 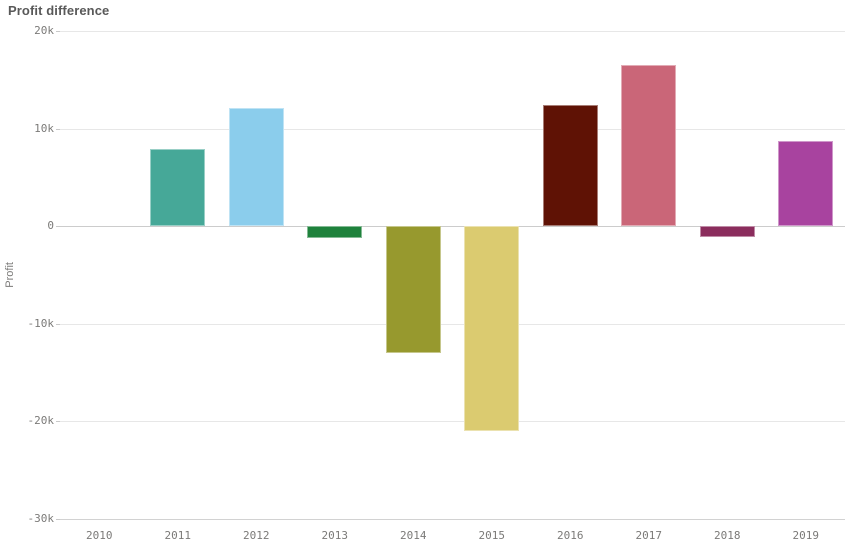 What do you see at coordinates (570, 166) in the screenshot?
I see `bar-2016` at bounding box center [570, 166].